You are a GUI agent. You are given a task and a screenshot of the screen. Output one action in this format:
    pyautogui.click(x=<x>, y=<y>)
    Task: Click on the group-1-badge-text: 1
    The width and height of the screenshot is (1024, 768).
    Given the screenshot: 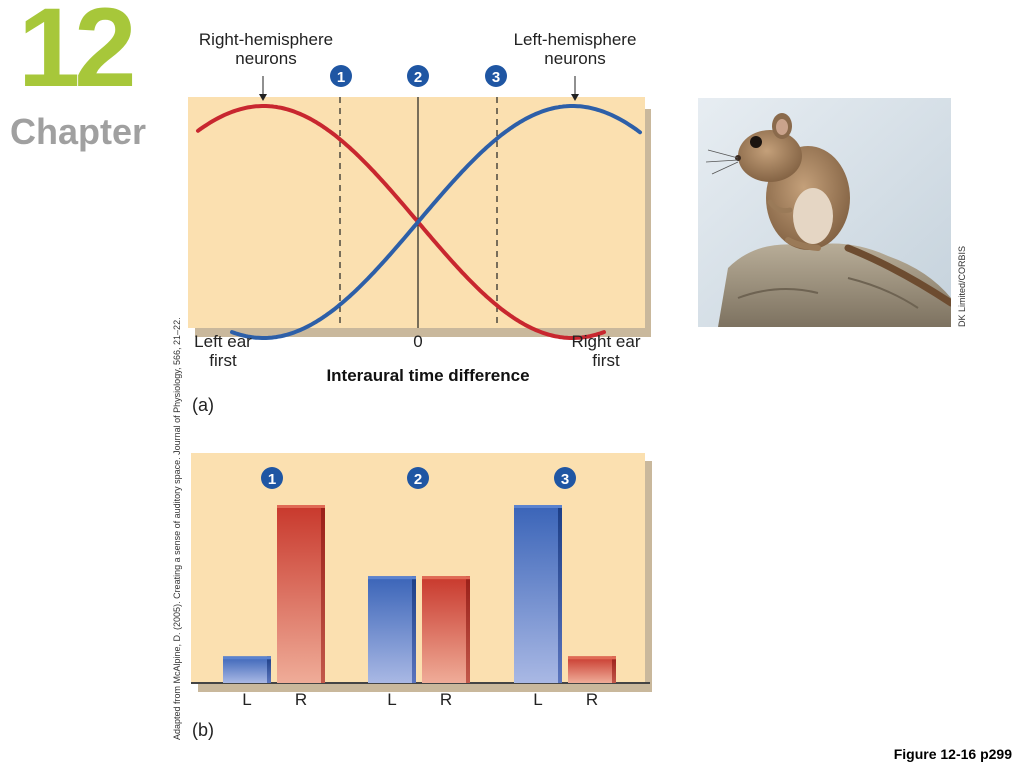 What is the action you would take?
    pyautogui.click(x=272, y=479)
    